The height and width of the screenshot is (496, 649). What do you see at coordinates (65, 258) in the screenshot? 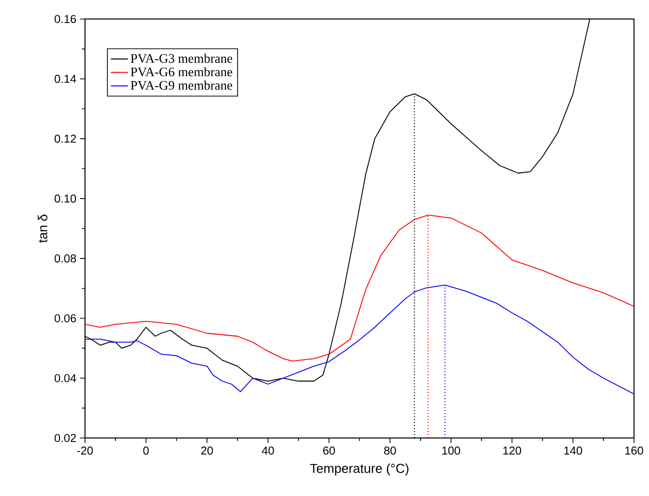
I see `y-tick-label: 0.08` at bounding box center [65, 258].